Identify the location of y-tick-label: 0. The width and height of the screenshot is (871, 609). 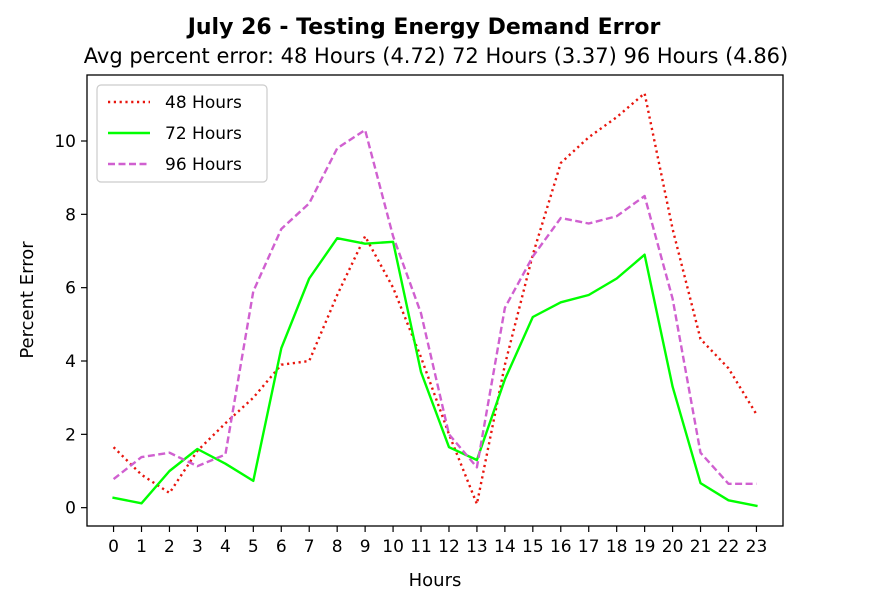
(70, 509).